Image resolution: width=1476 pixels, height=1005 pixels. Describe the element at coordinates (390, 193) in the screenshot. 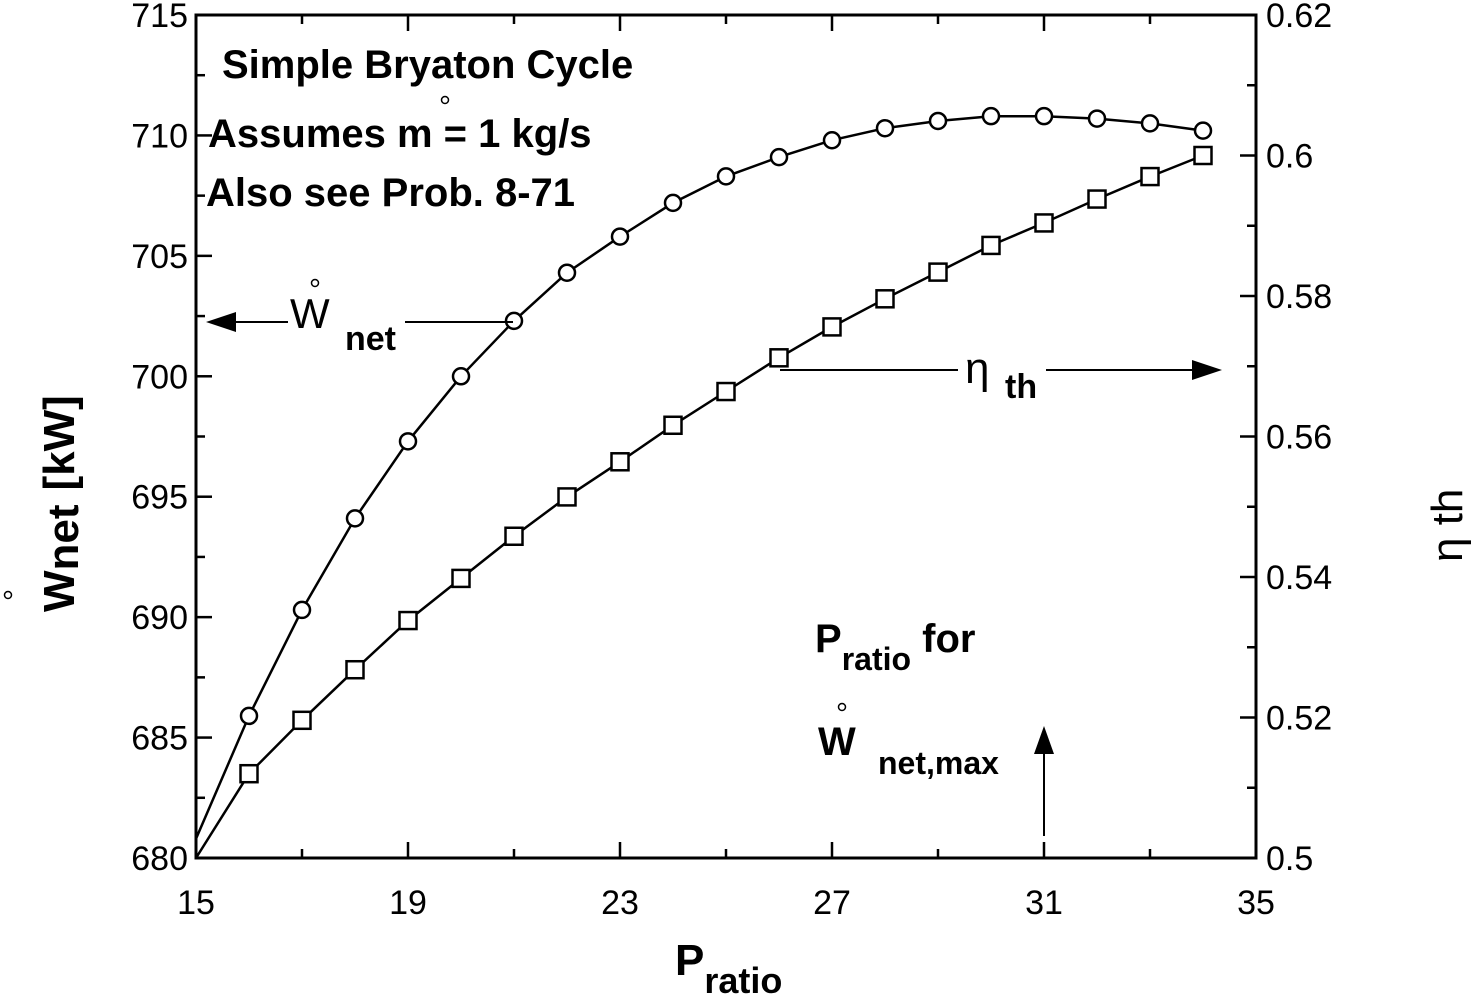

I see `annotation-line3: Also see Prob. 8-71` at that location.